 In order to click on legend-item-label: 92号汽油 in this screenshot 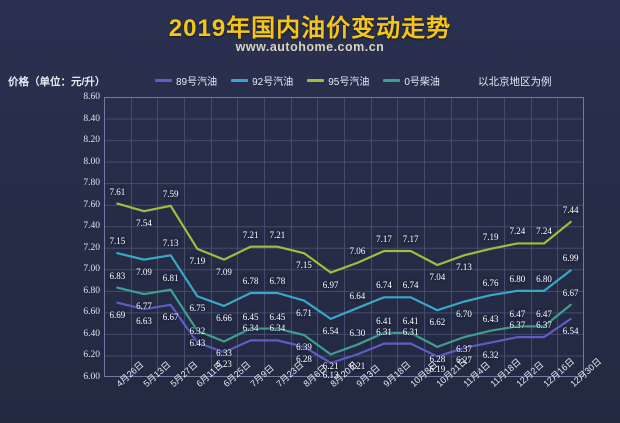, I will do `click(273, 82)`.